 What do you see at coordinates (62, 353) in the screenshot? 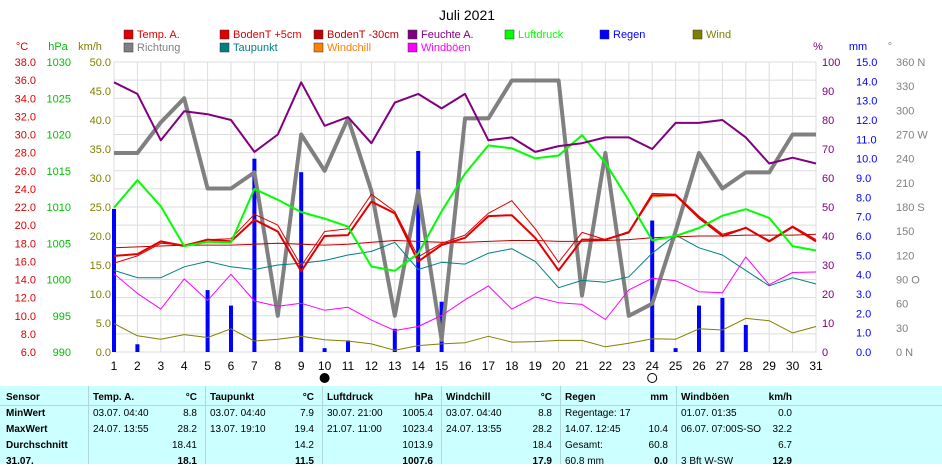
I see `hpa-axis-tick: 990` at bounding box center [62, 353].